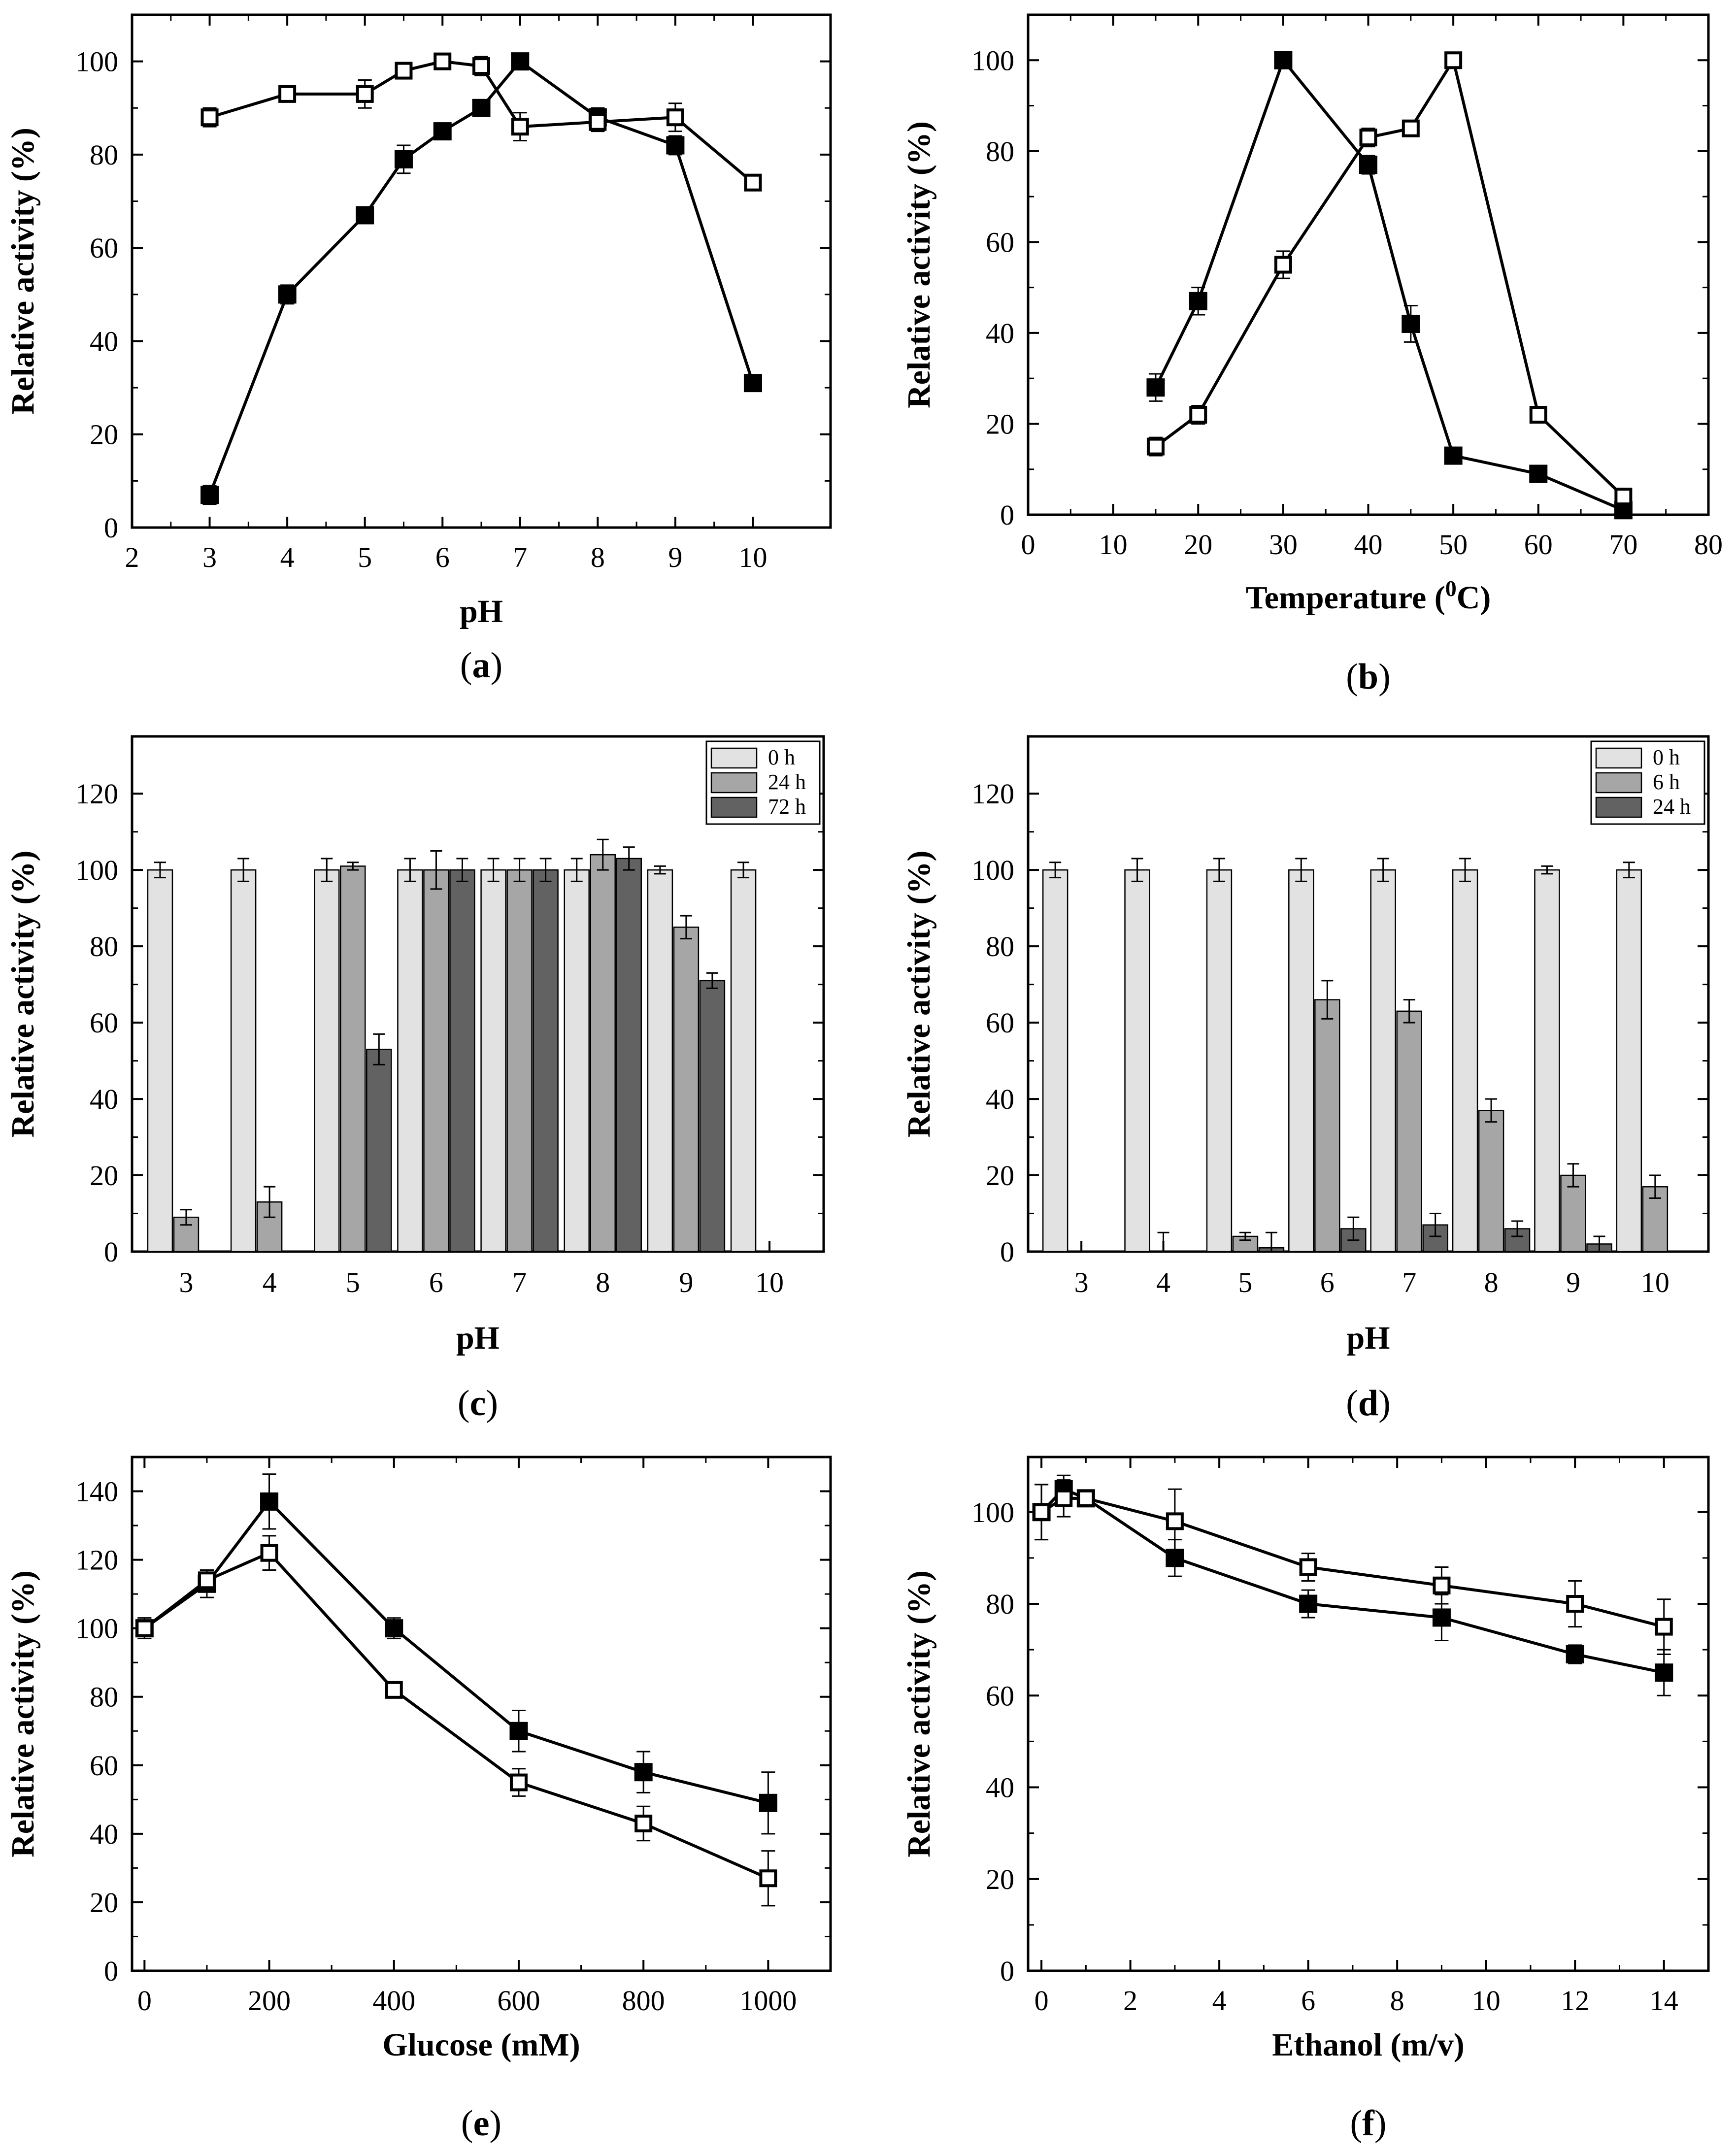  What do you see at coordinates (104, 946) in the screenshot?
I see `y-tick-label: 80` at bounding box center [104, 946].